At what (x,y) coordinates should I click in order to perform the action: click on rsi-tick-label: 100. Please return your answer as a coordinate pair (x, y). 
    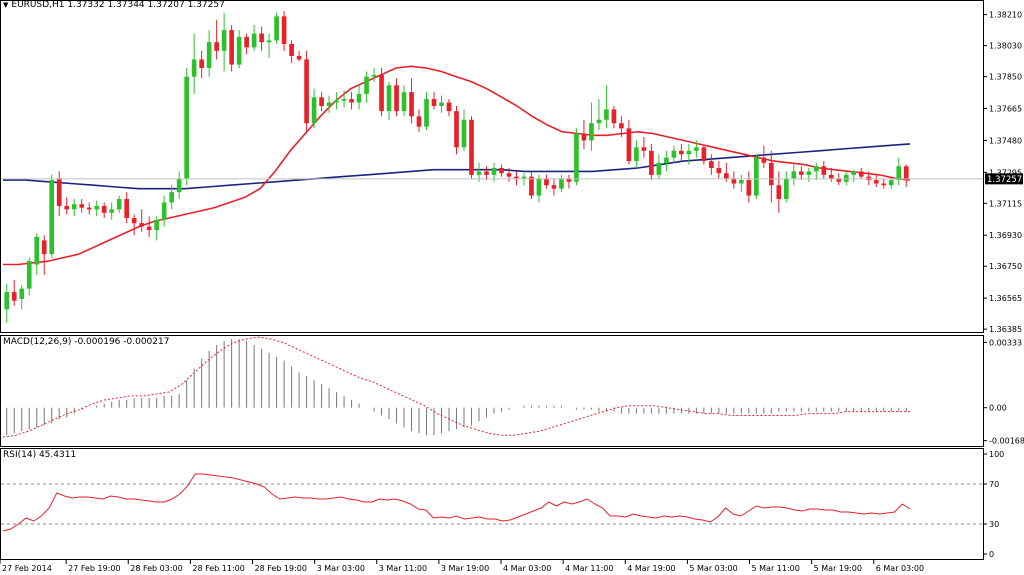
    Looking at the image, I should click on (996, 454).